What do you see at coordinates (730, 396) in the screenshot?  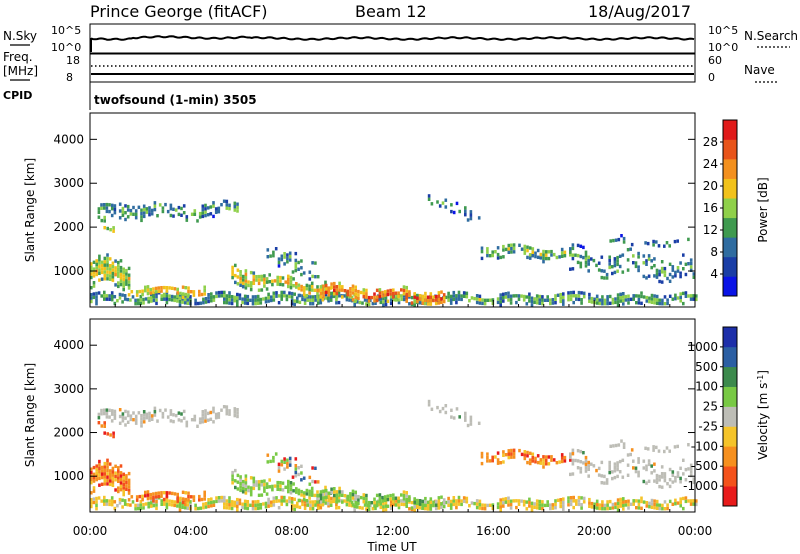 I see `colorbar-segment` at bounding box center [730, 396].